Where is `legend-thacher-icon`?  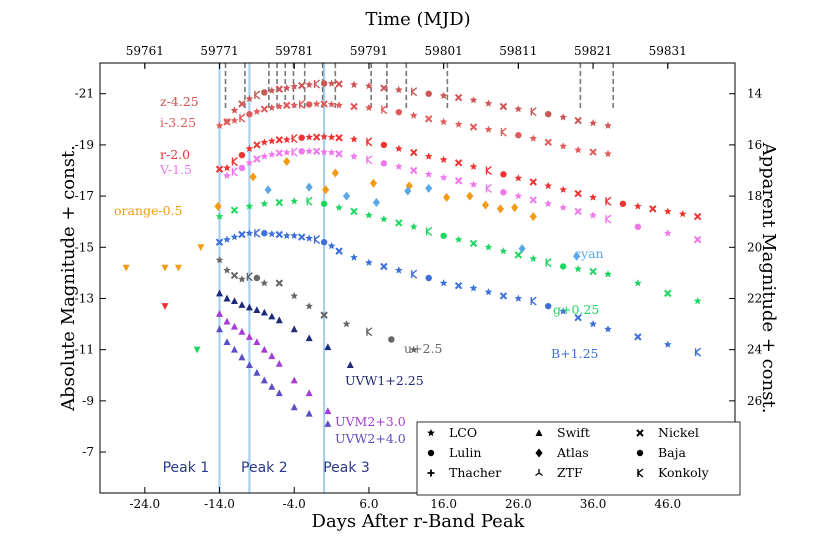 legend-thacher-icon is located at coordinates (431, 473).